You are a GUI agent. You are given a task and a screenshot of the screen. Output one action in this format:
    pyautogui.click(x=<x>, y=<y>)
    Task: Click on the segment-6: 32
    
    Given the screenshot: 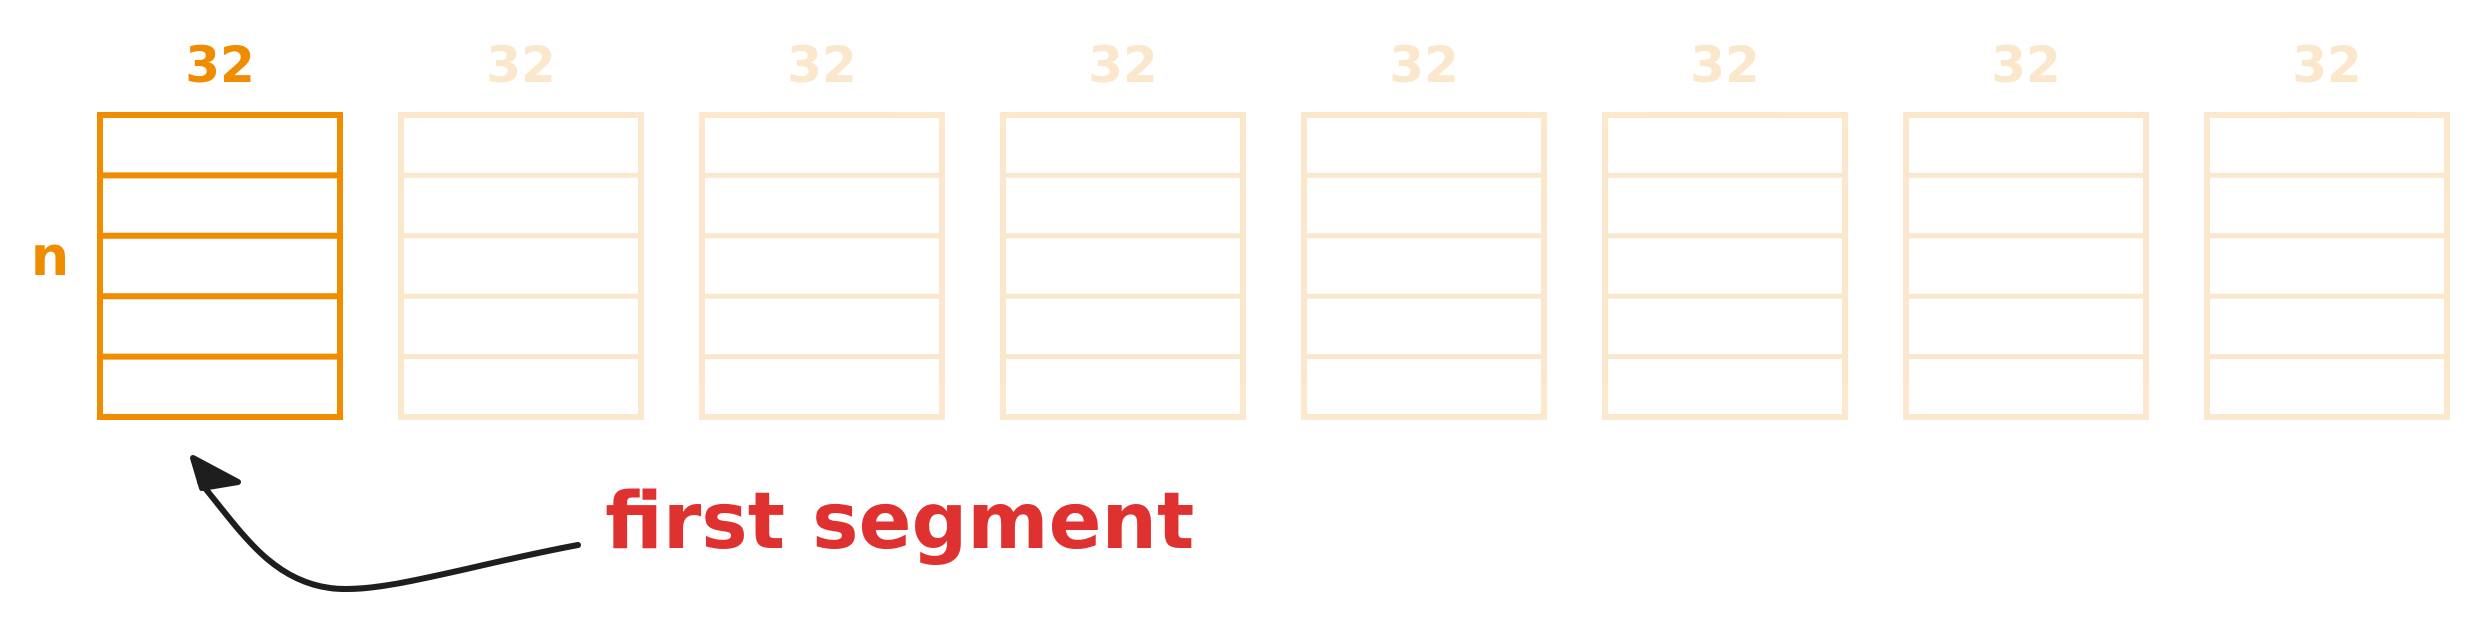 What is the action you would take?
    pyautogui.click(x=1725, y=228)
    